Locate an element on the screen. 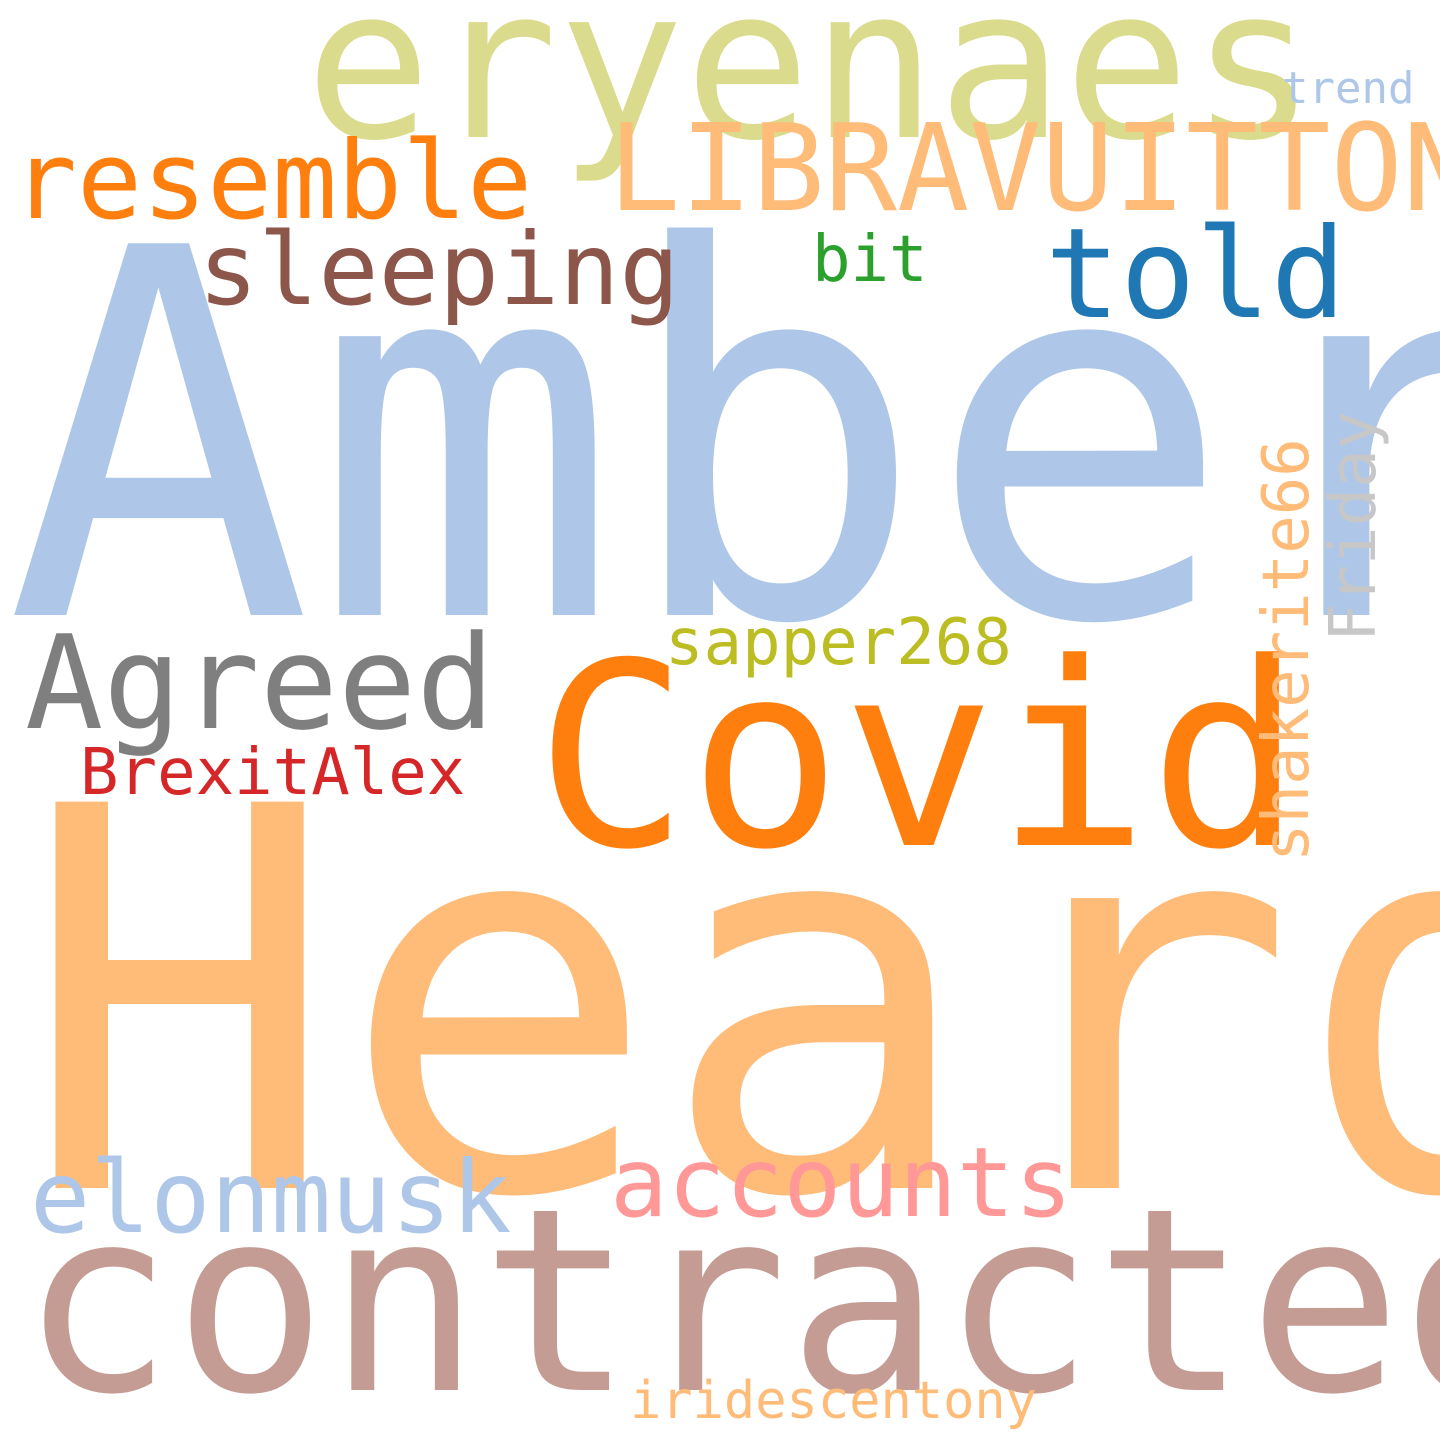  word-iridescentony: iridescentony is located at coordinates (833, 1401).